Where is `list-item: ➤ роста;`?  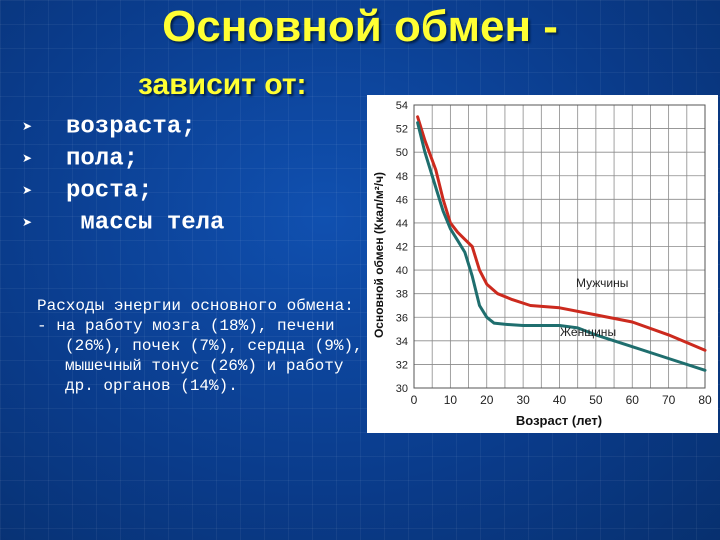
list-item: ➤ роста; is located at coordinates (123, 190).